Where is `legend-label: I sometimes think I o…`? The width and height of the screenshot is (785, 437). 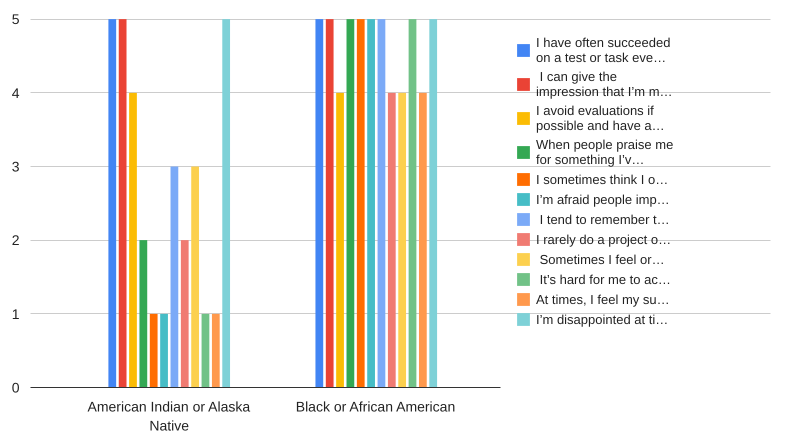
legend-label: I sometimes think I o… is located at coordinates (602, 179).